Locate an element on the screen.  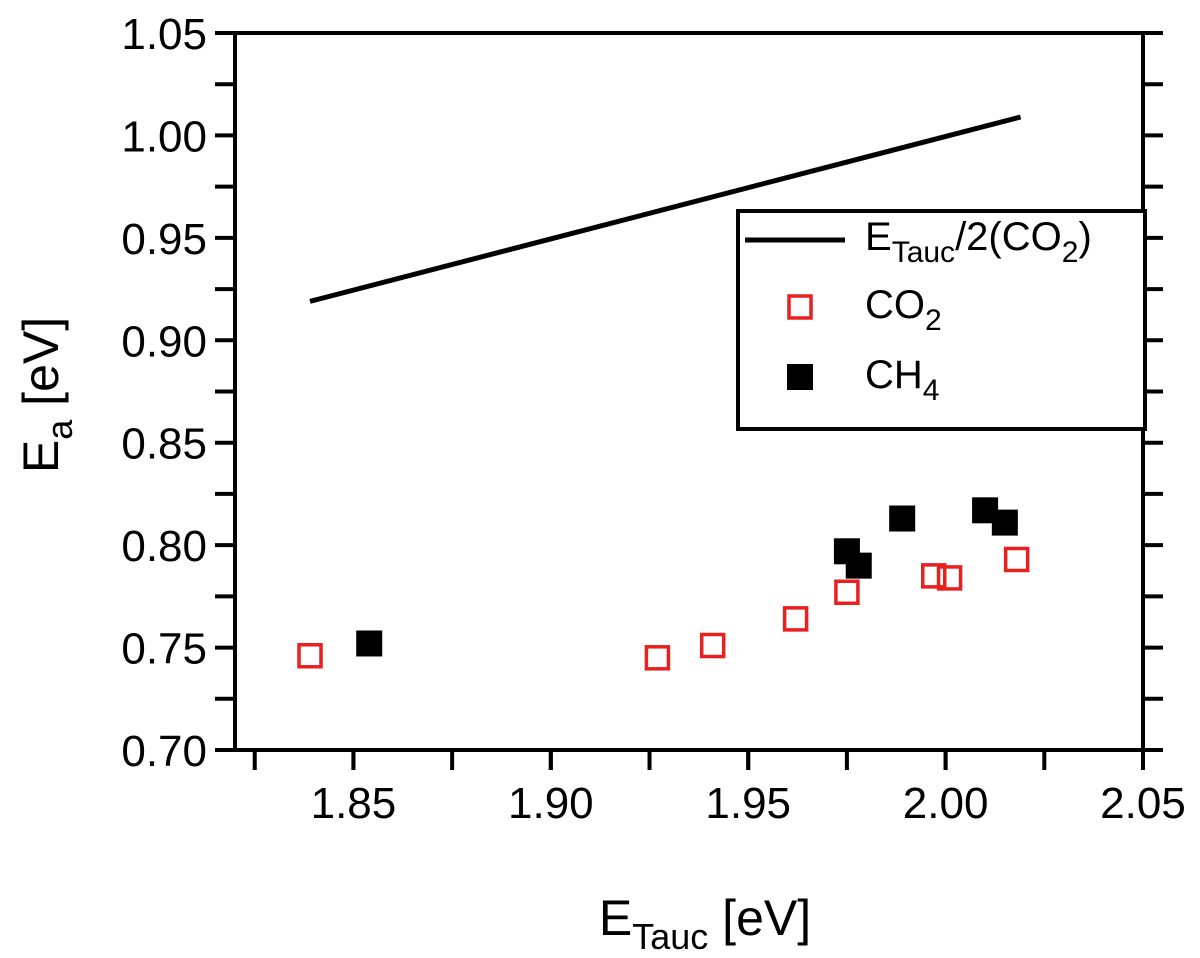
y-tick-label: 0.85 is located at coordinates (164, 444).